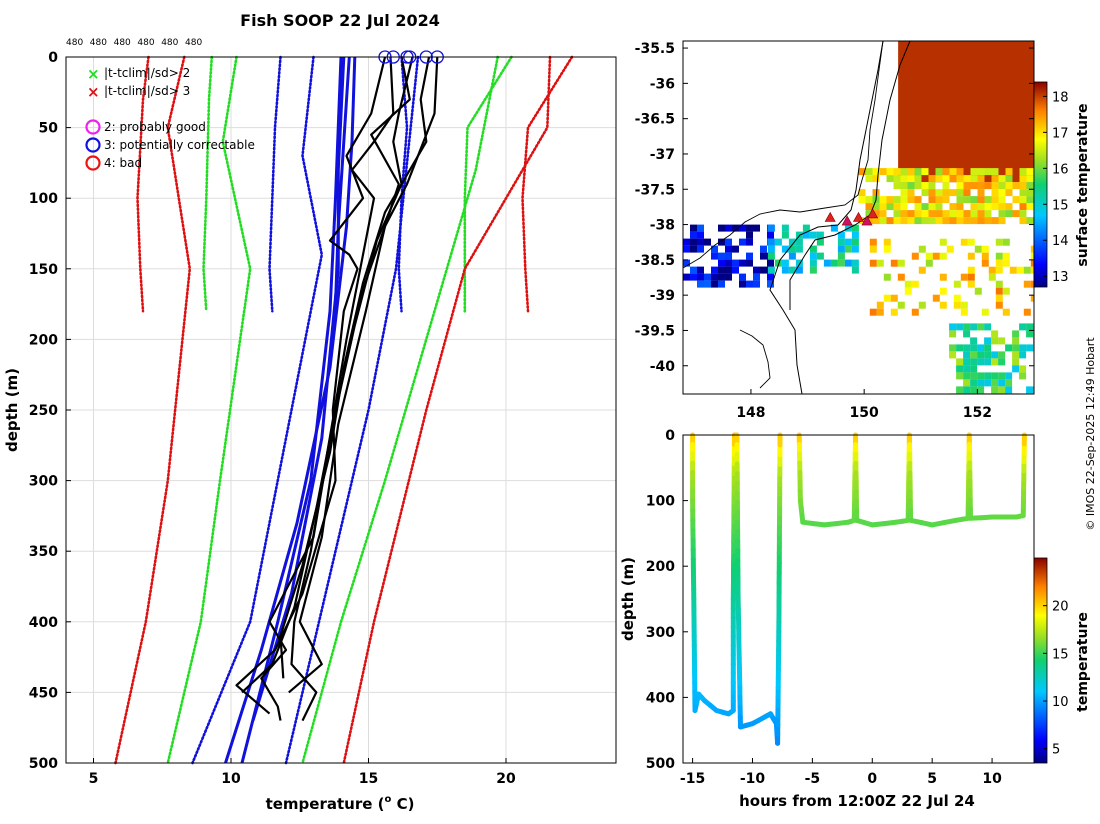  What do you see at coordinates (1060, 241) in the screenshot?
I see `sst-colorbar-tick-label: 14` at bounding box center [1060, 241].